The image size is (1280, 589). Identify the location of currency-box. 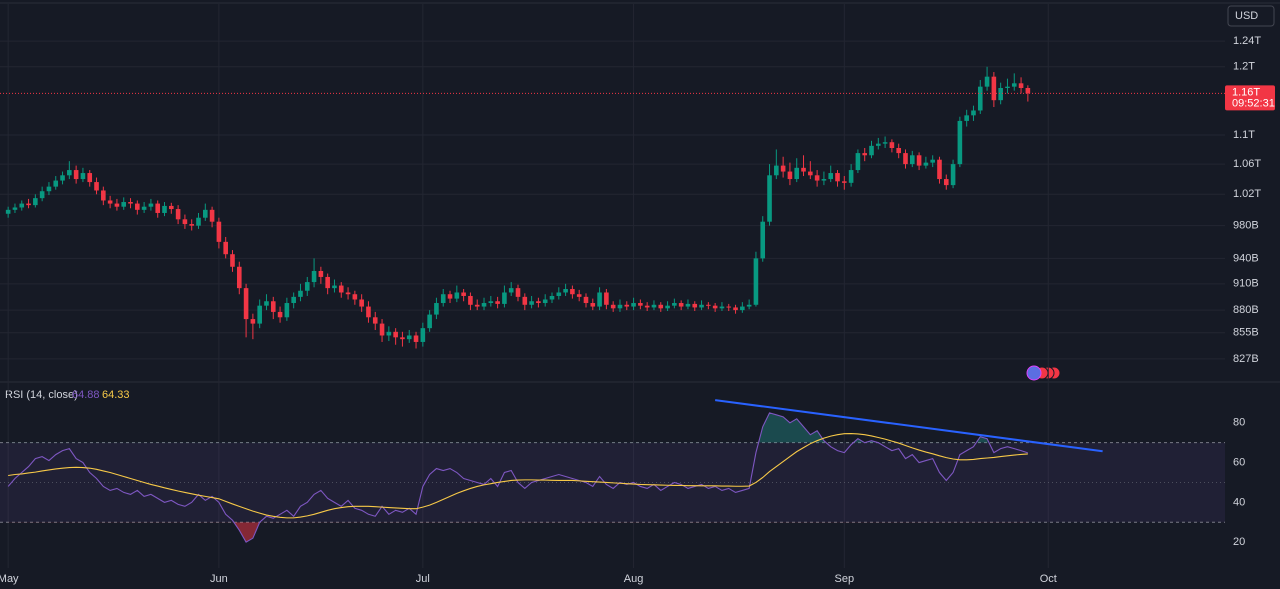
(1251, 16).